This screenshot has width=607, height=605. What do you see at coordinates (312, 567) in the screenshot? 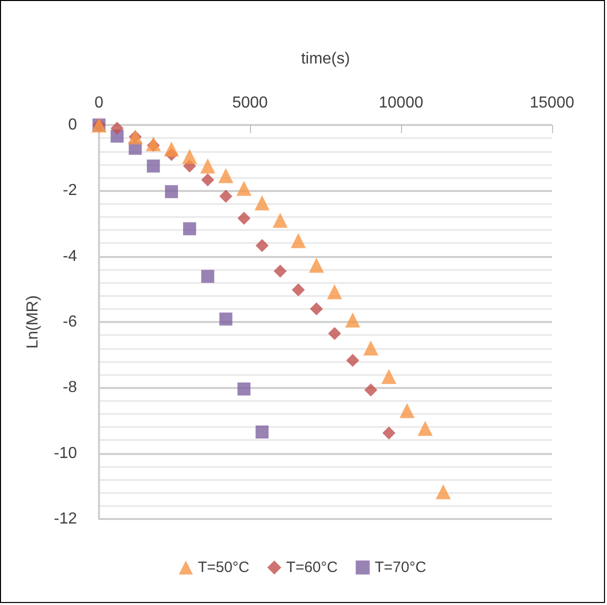
I see `legend-label: T=60°C` at bounding box center [312, 567].